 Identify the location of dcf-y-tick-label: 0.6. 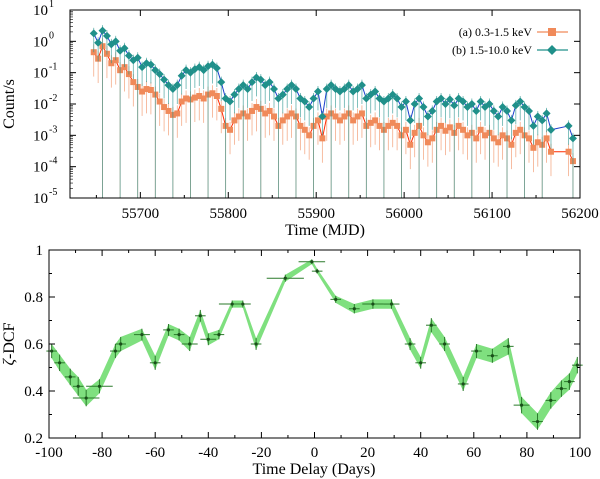
(33, 345).